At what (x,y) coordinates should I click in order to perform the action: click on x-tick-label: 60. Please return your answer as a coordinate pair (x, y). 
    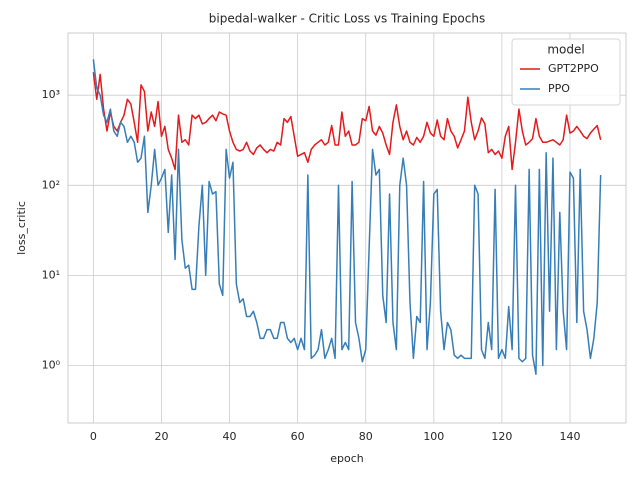
    Looking at the image, I should click on (298, 436).